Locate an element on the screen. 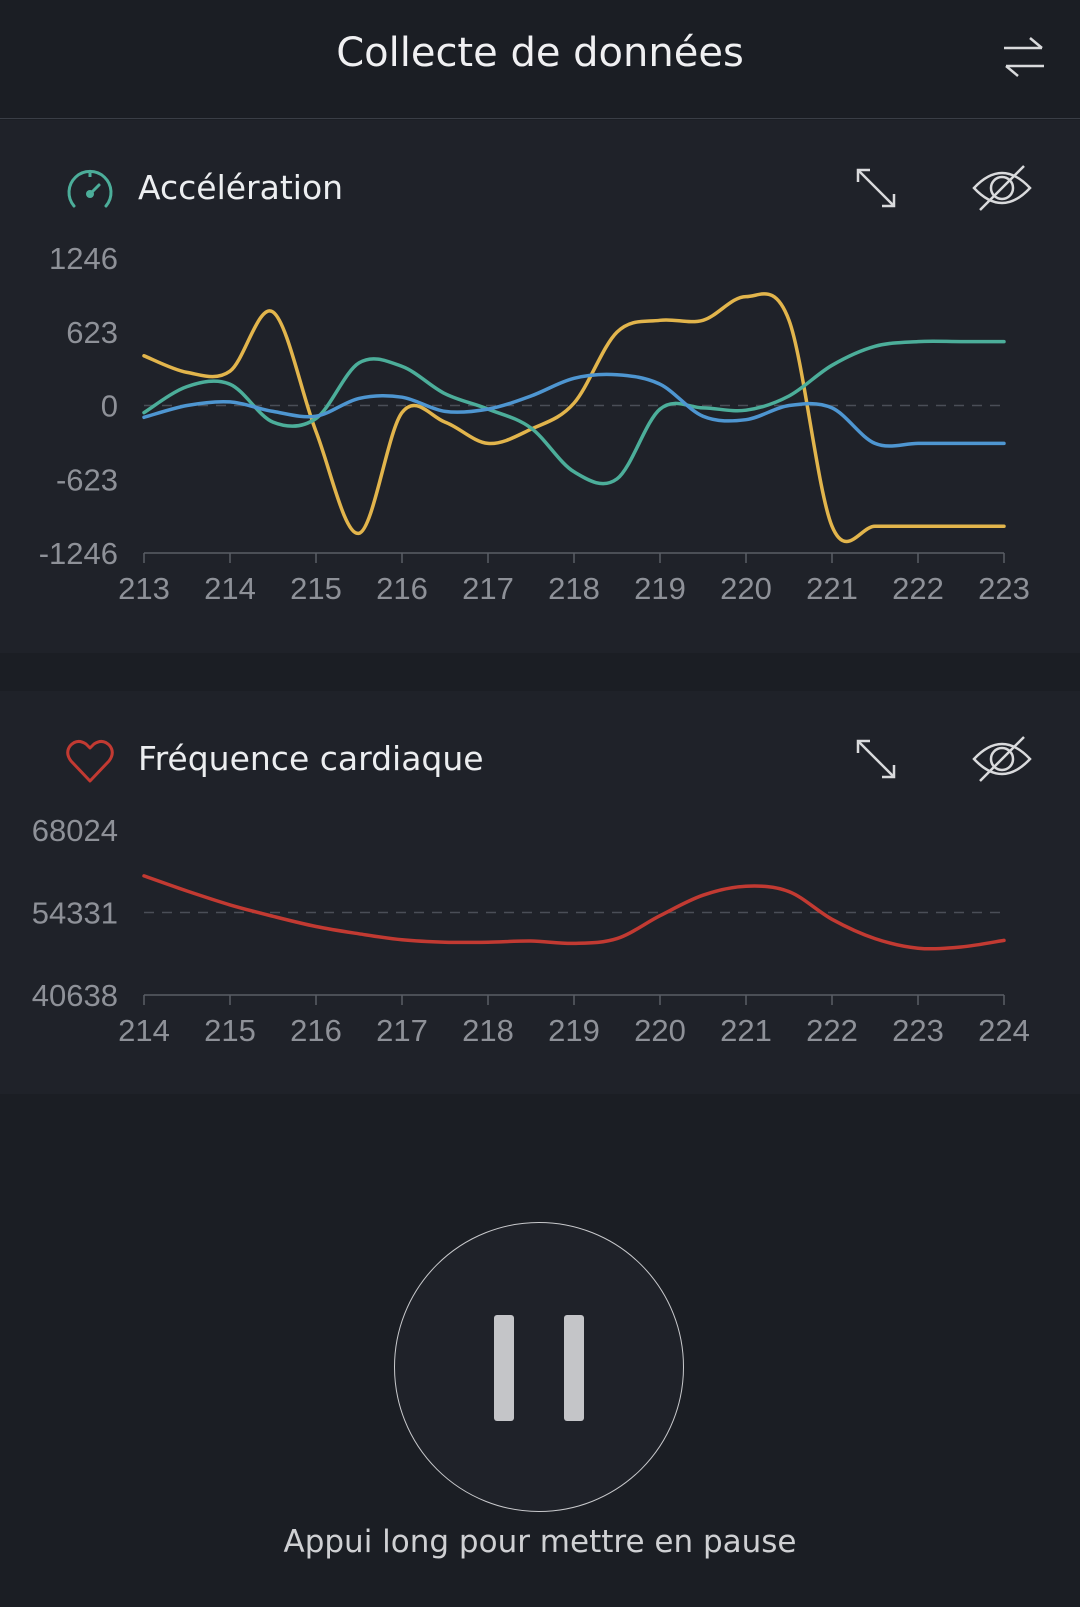  y-tick-label: 623 is located at coordinates (92, 332).